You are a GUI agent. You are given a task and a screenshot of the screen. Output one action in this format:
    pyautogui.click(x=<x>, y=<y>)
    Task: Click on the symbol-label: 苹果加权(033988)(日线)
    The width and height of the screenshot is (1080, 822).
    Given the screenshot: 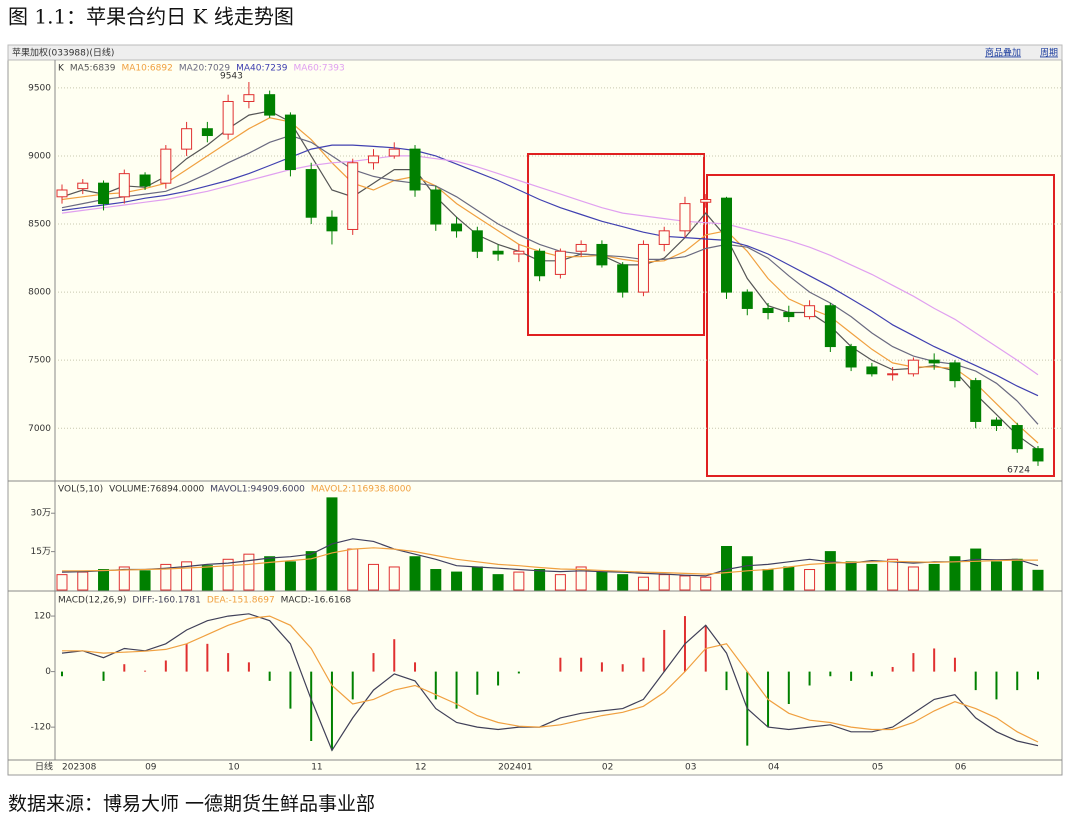 What is the action you would take?
    pyautogui.click(x=63, y=53)
    